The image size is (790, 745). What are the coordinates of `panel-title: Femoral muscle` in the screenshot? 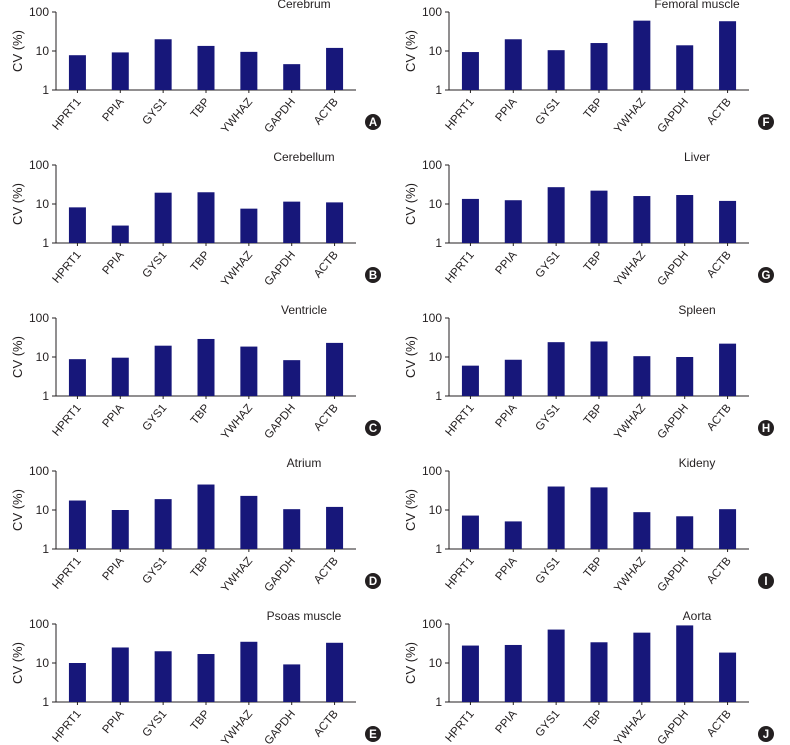 It's located at (697, 5).